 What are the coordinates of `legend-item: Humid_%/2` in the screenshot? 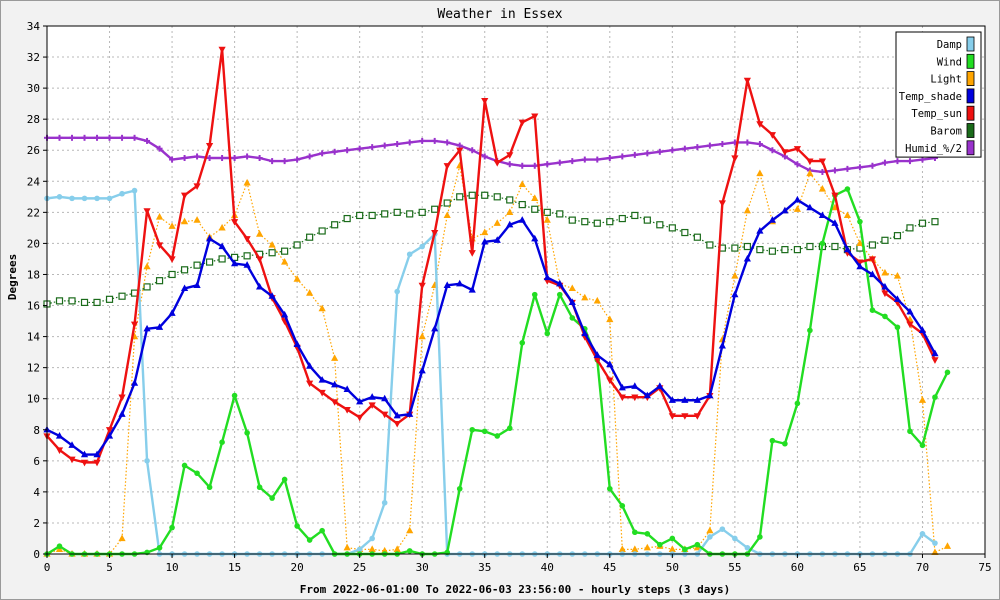 It's located at (940, 148).